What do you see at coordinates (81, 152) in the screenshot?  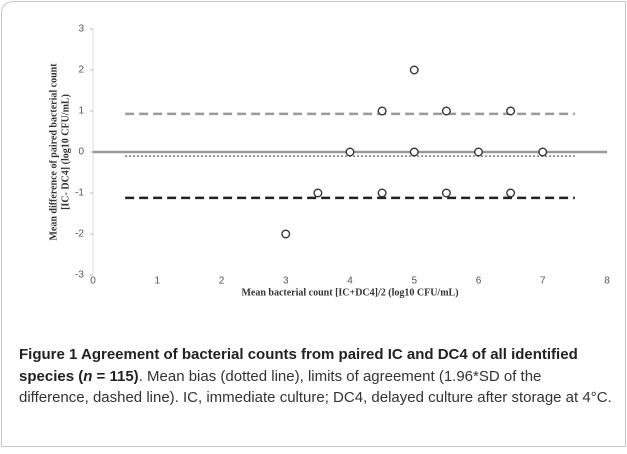 I see `y-tick-label: 0` at bounding box center [81, 152].